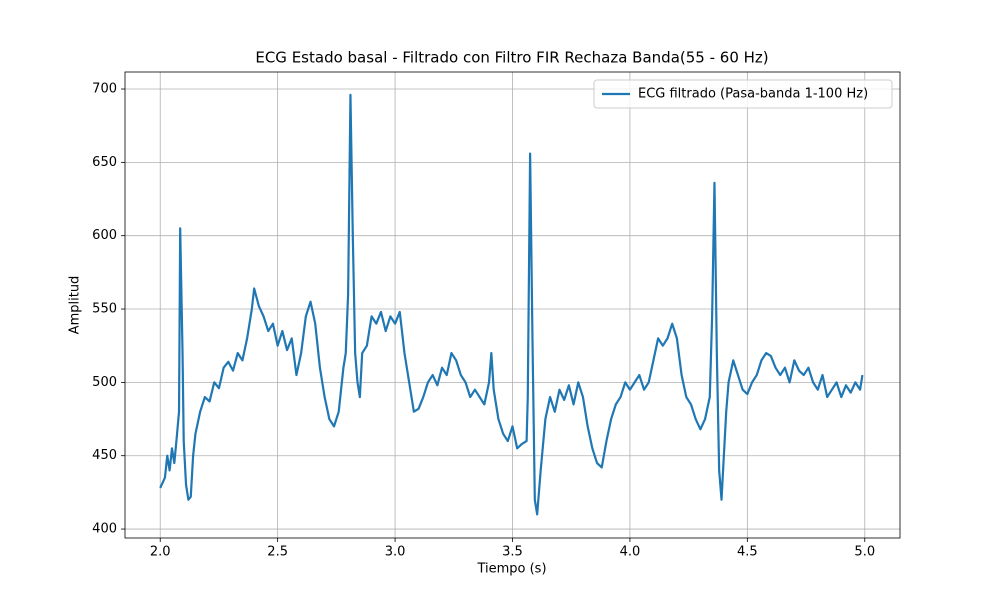 Image resolution: width=1000 pixels, height=600 pixels. I want to click on x-tick-label: 4.0, so click(630, 552).